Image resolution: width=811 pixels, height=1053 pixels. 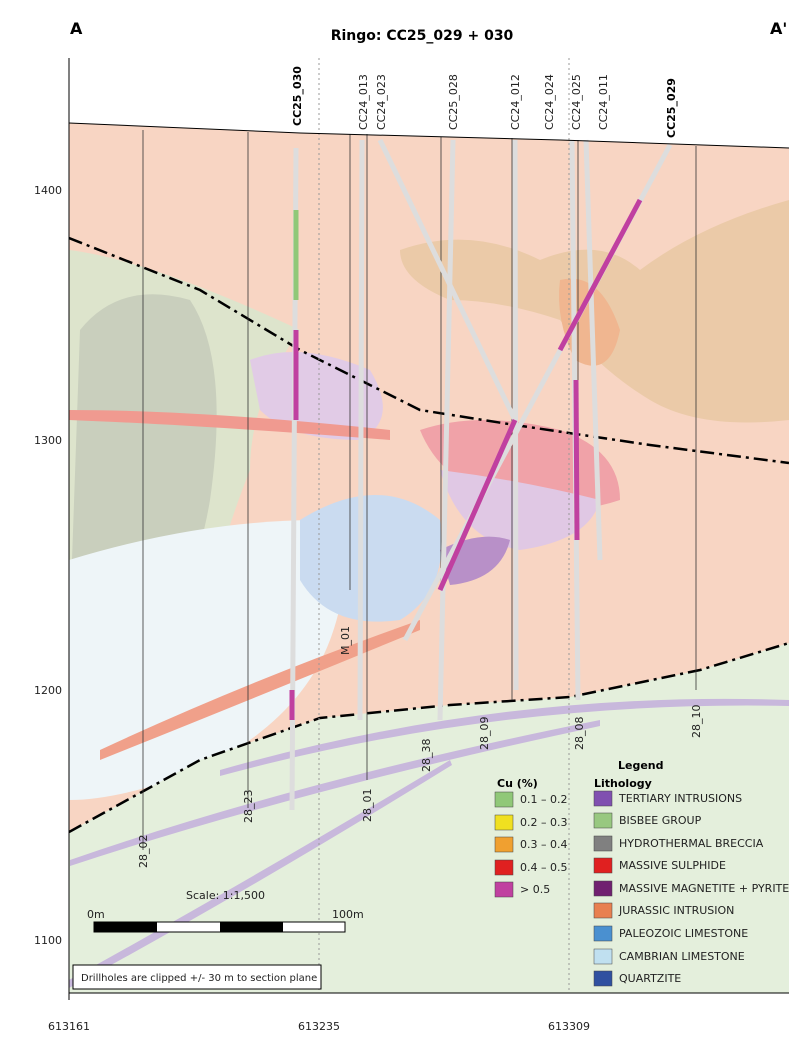 I want to click on legend-item: > 0.5, so click(x=535, y=889).